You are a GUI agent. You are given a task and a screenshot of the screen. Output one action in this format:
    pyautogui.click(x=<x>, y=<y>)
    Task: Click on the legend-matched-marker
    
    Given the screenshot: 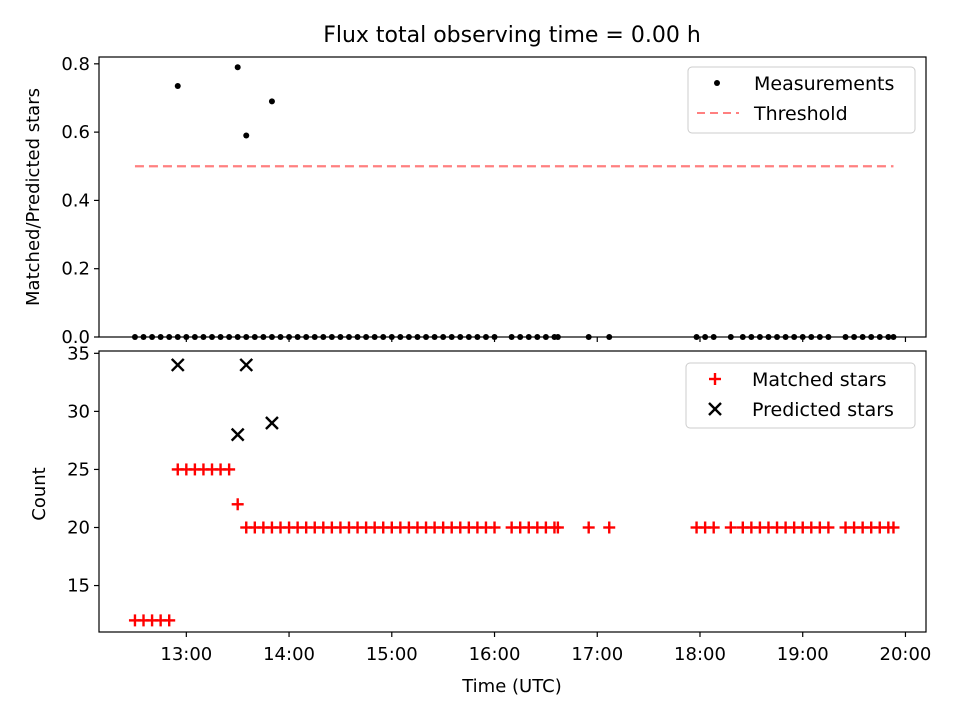 What is the action you would take?
    pyautogui.click(x=715, y=379)
    